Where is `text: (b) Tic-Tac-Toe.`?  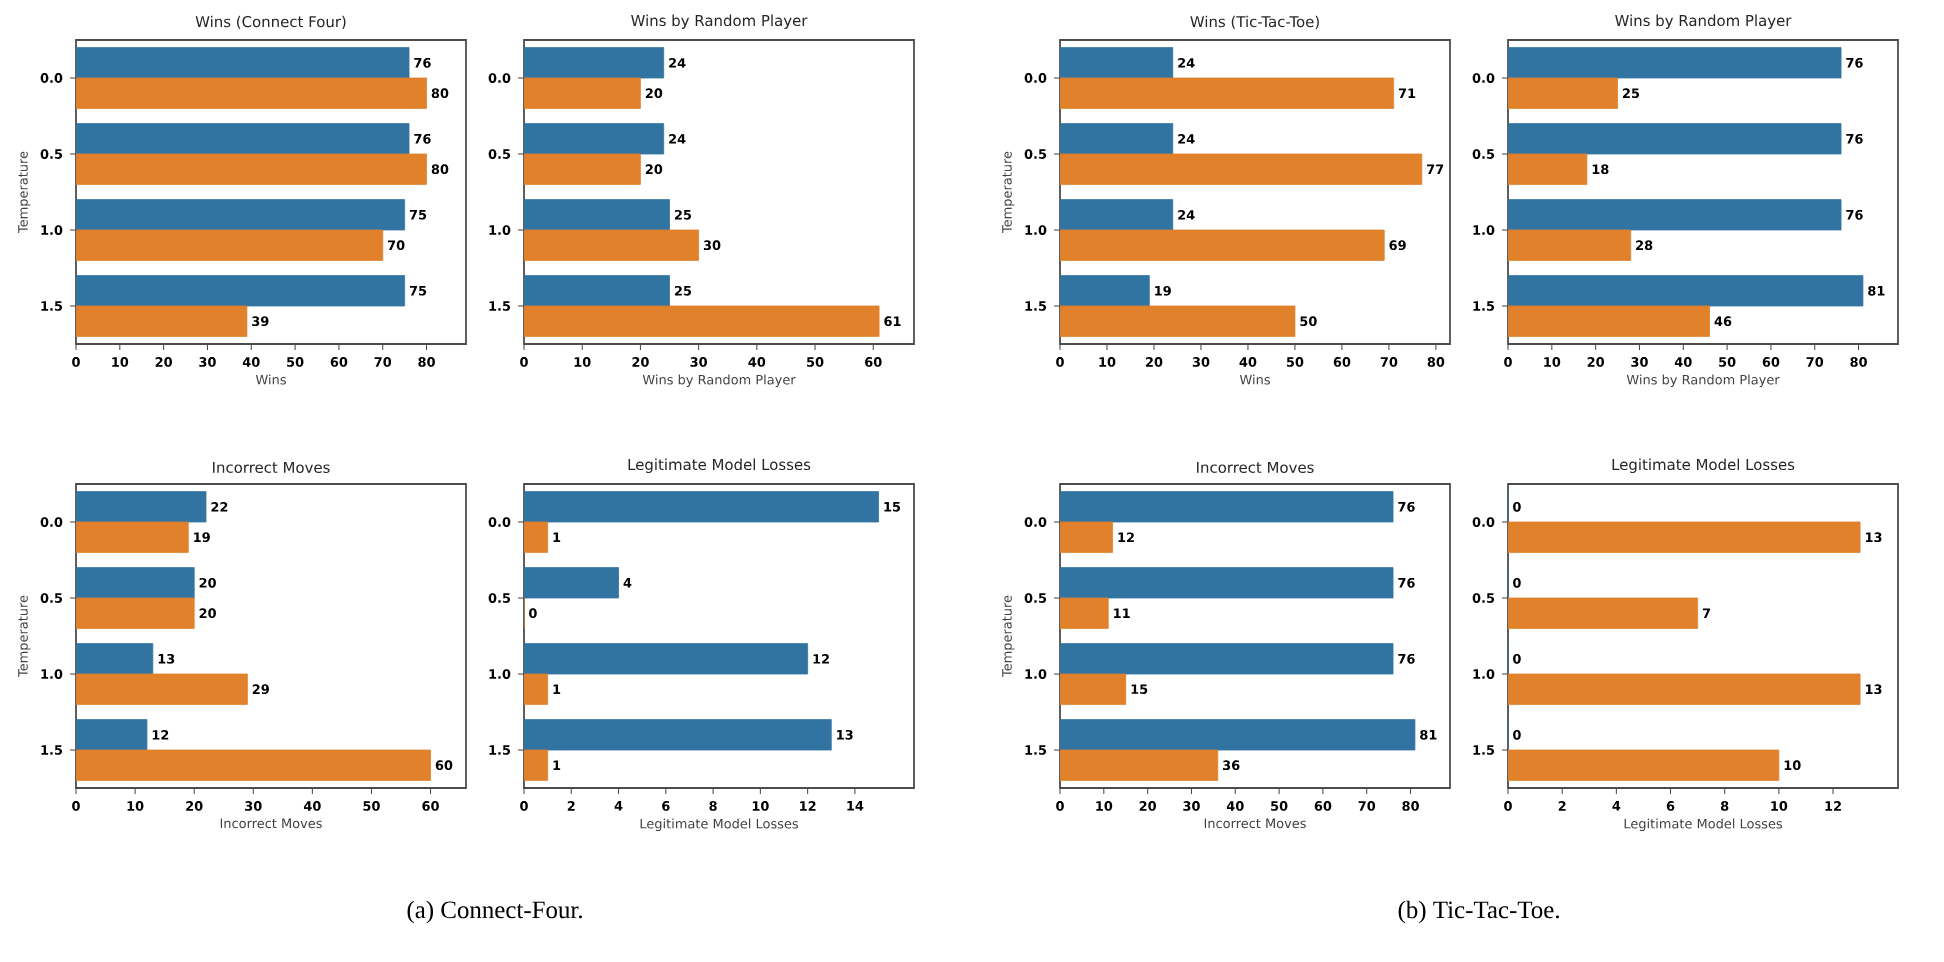
text: (b) Tic-Tac-Toe. is located at coordinates (1478, 912).